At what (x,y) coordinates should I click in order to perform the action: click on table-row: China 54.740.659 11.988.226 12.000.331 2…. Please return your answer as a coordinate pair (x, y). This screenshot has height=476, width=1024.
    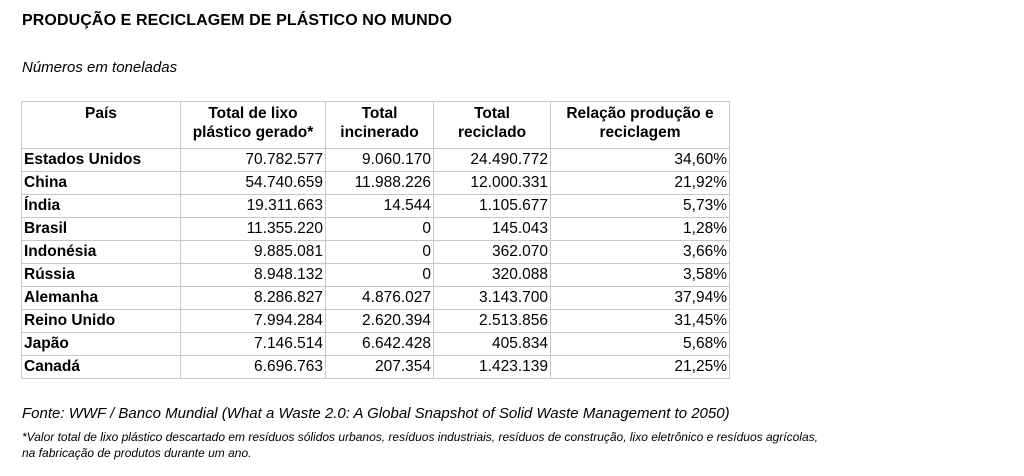
    Looking at the image, I should click on (375, 183).